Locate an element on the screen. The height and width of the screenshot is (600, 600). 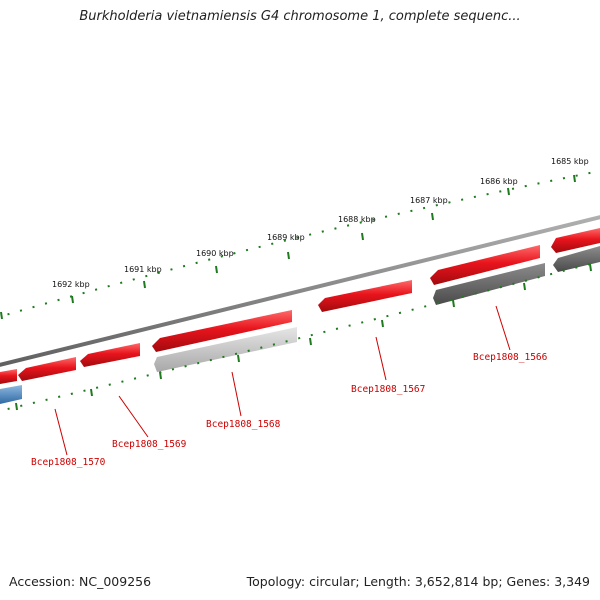
tick-label-1685: 1685 kbp is located at coordinates (570, 161).